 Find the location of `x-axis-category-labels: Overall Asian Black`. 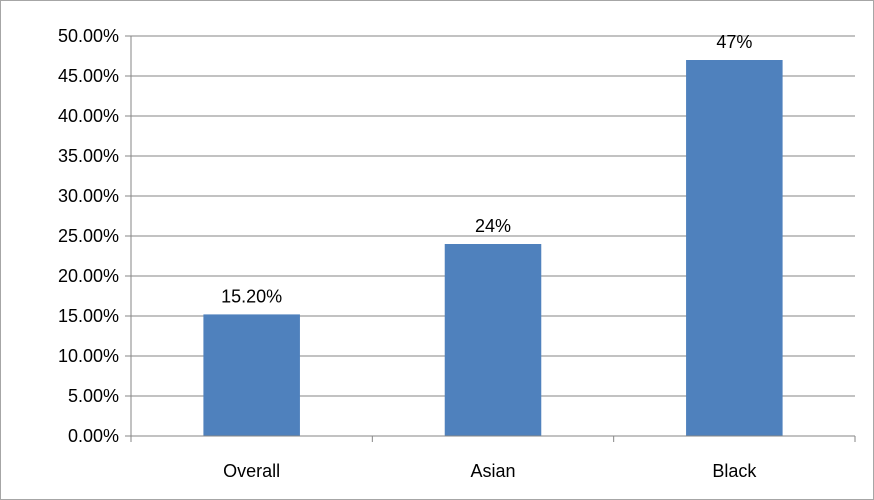

x-axis-category-labels: Overall Asian Black is located at coordinates (490, 471).